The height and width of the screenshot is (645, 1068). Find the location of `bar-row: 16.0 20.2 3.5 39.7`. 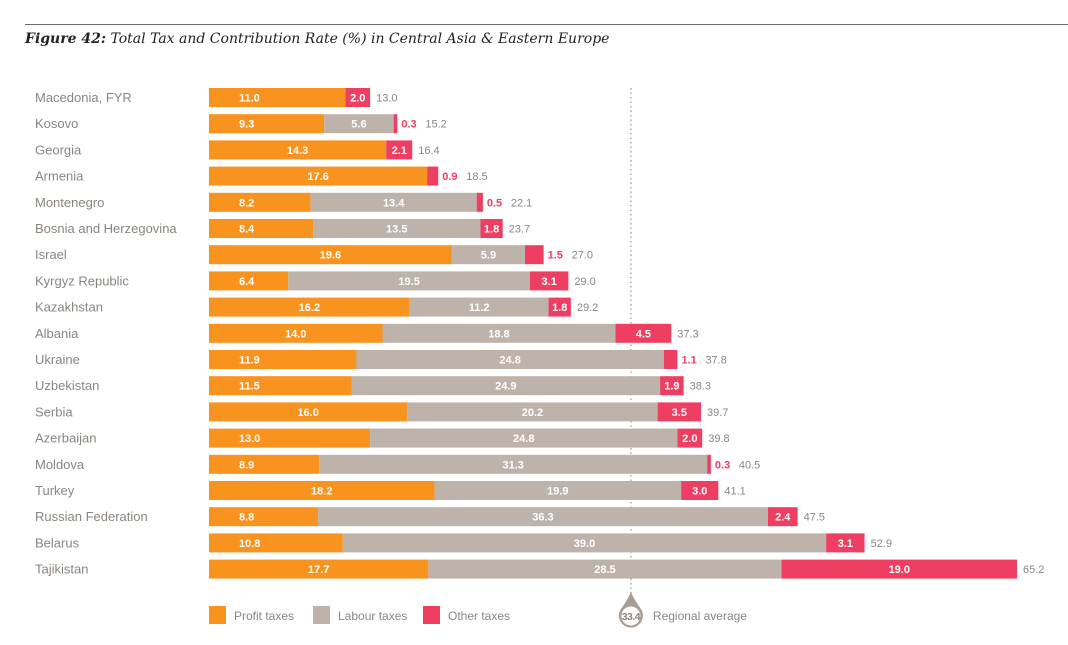

bar-row: 16.0 20.2 3.5 39.7 is located at coordinates (468, 412).